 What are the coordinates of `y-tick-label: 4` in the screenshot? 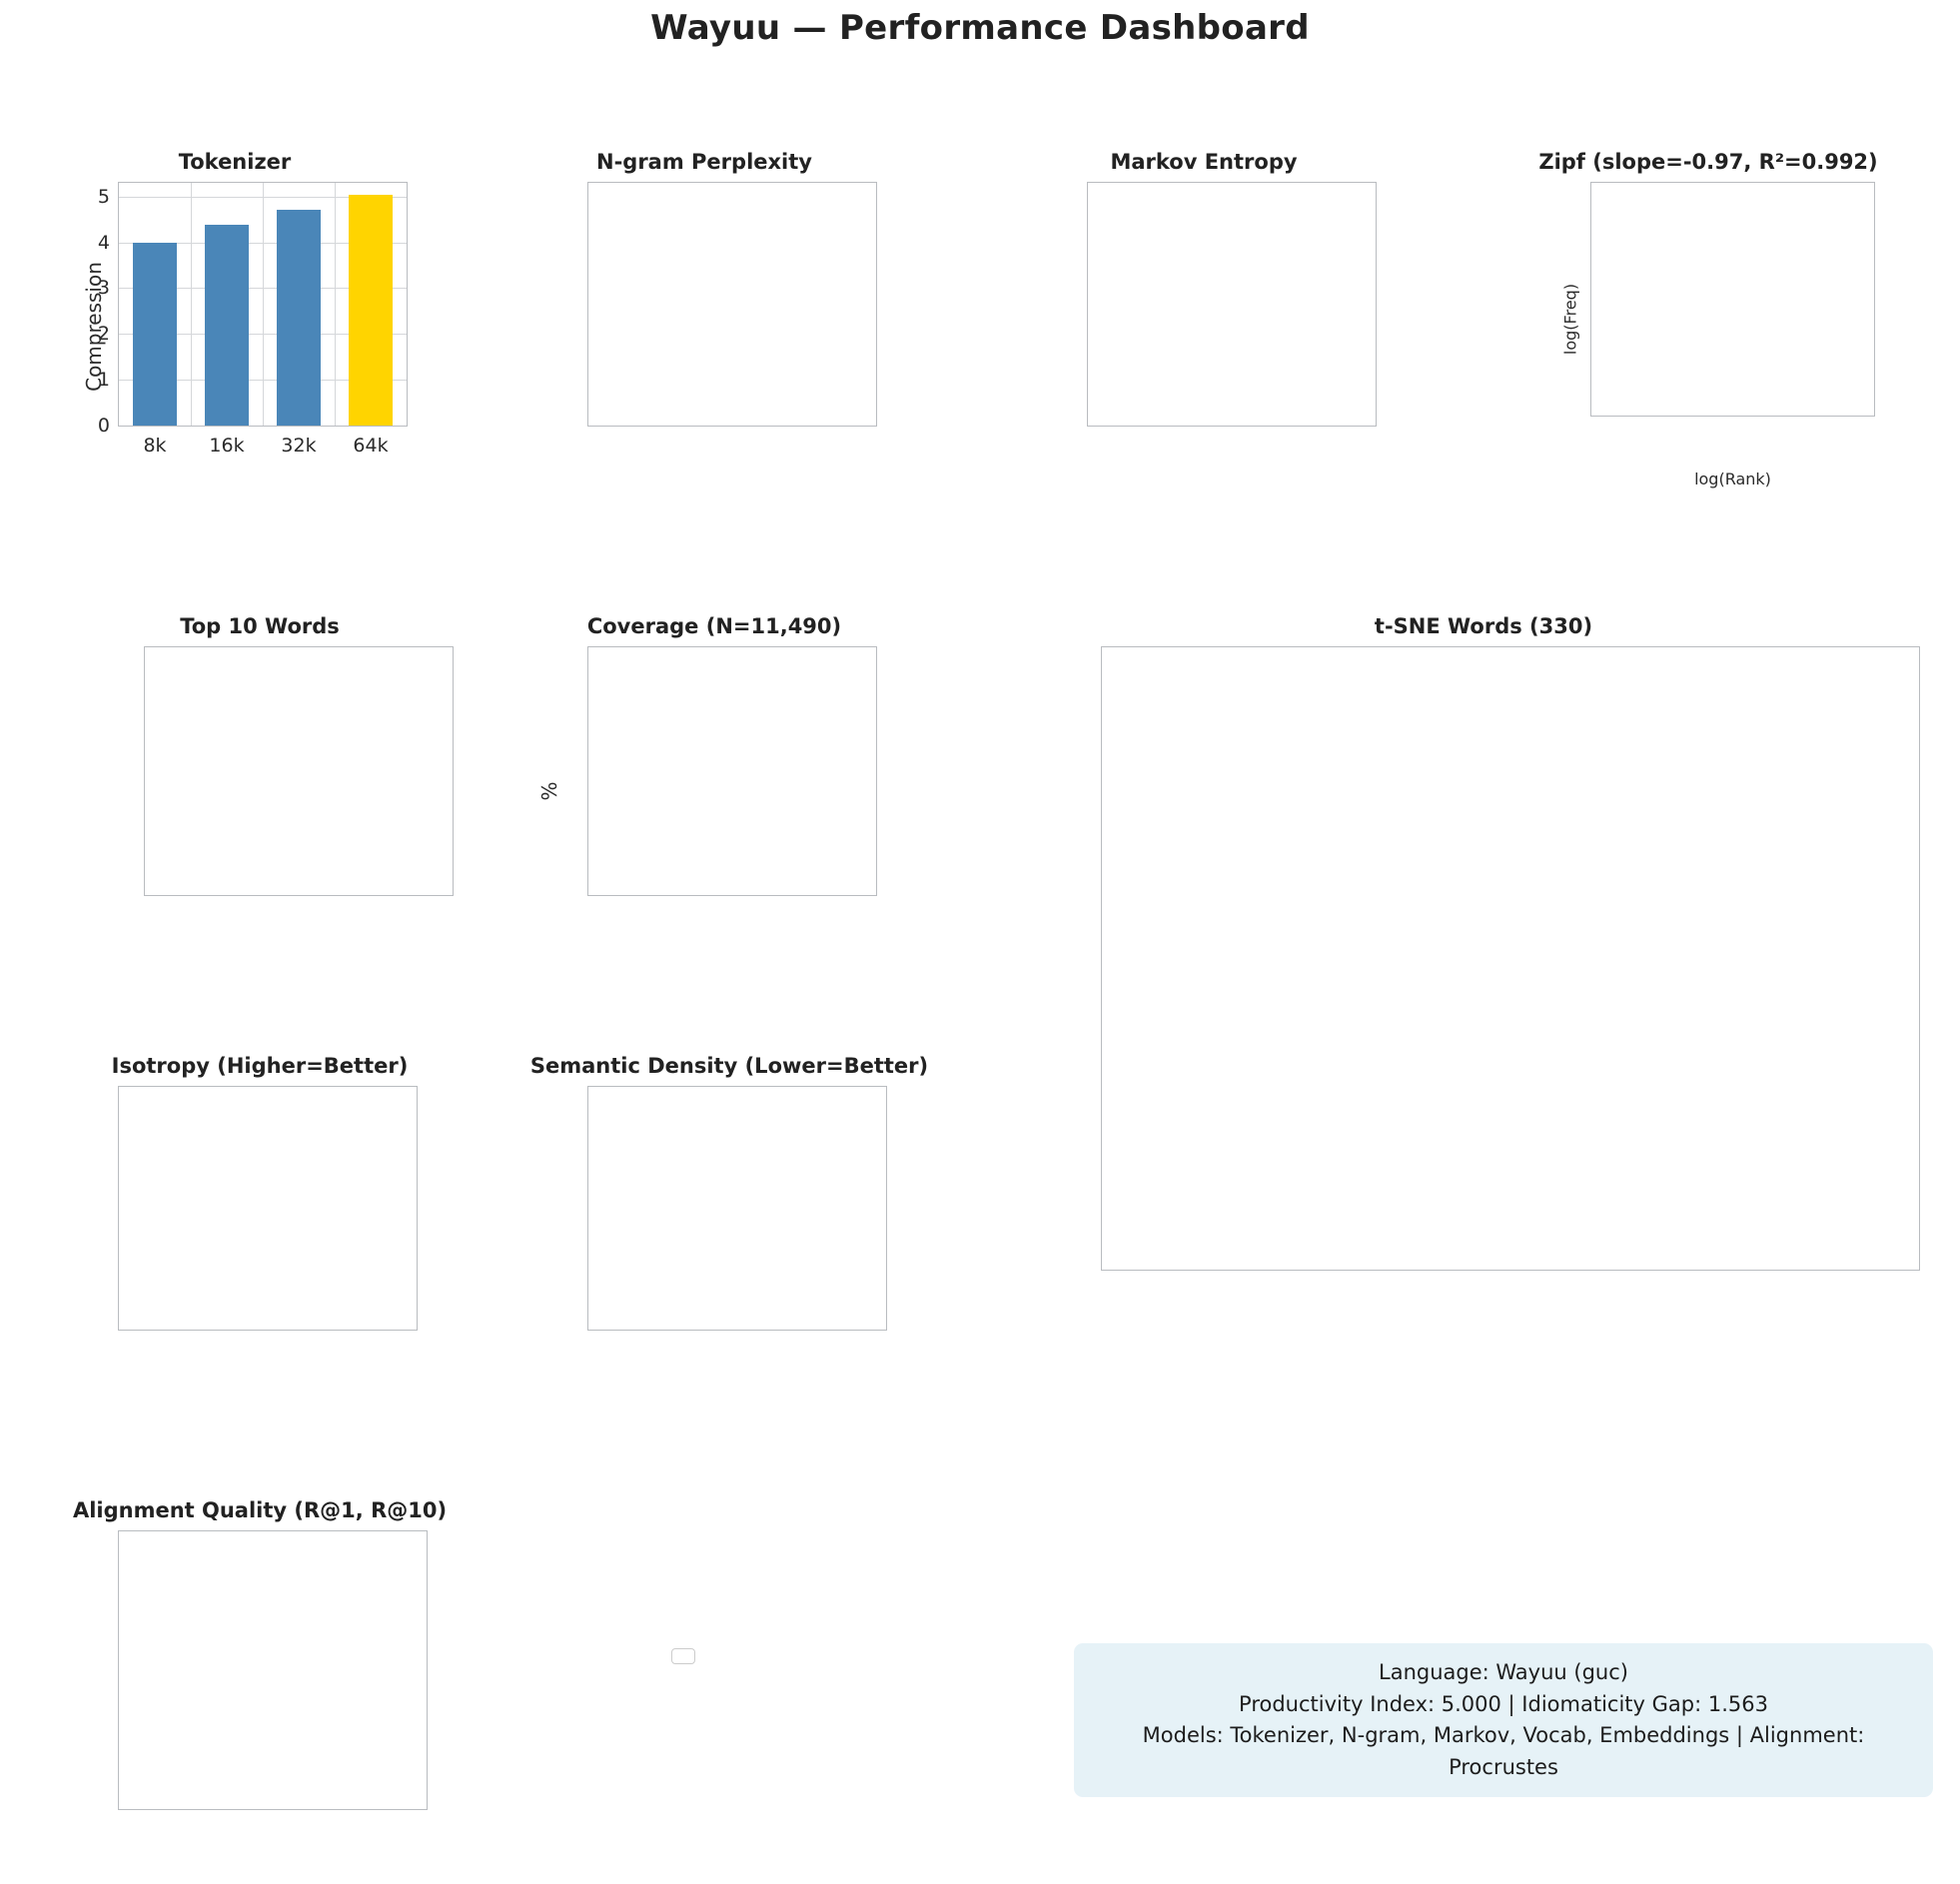 It's located at (103, 243).